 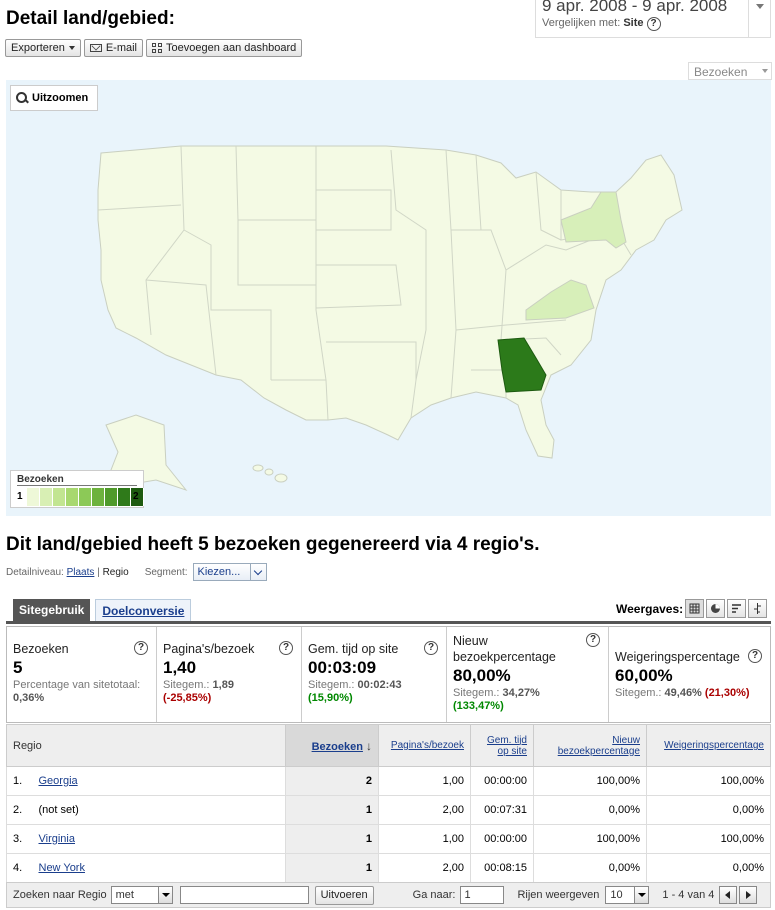 I want to click on scorecard-delta: (15,90%), so click(x=330, y=698).